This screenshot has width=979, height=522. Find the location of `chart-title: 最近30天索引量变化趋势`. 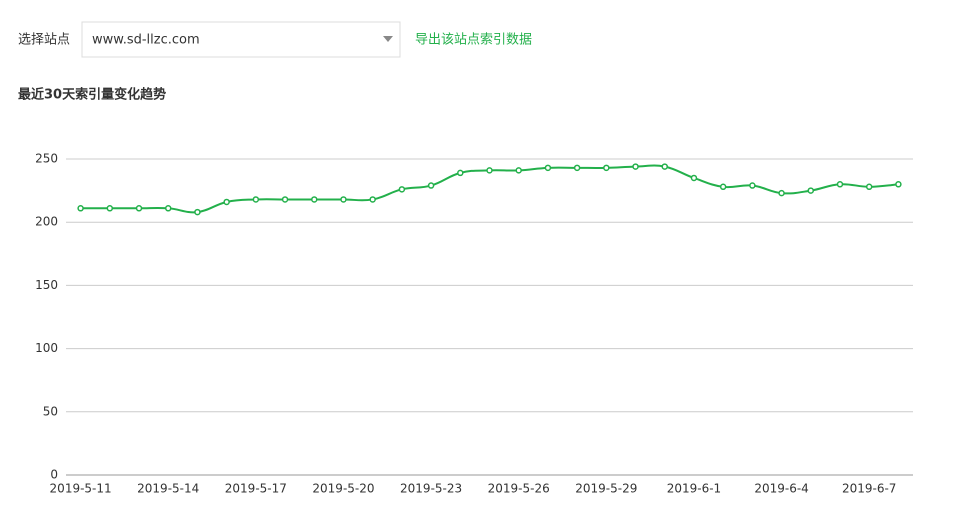

chart-title: 最近30天索引量变化趋势 is located at coordinates (92, 95).